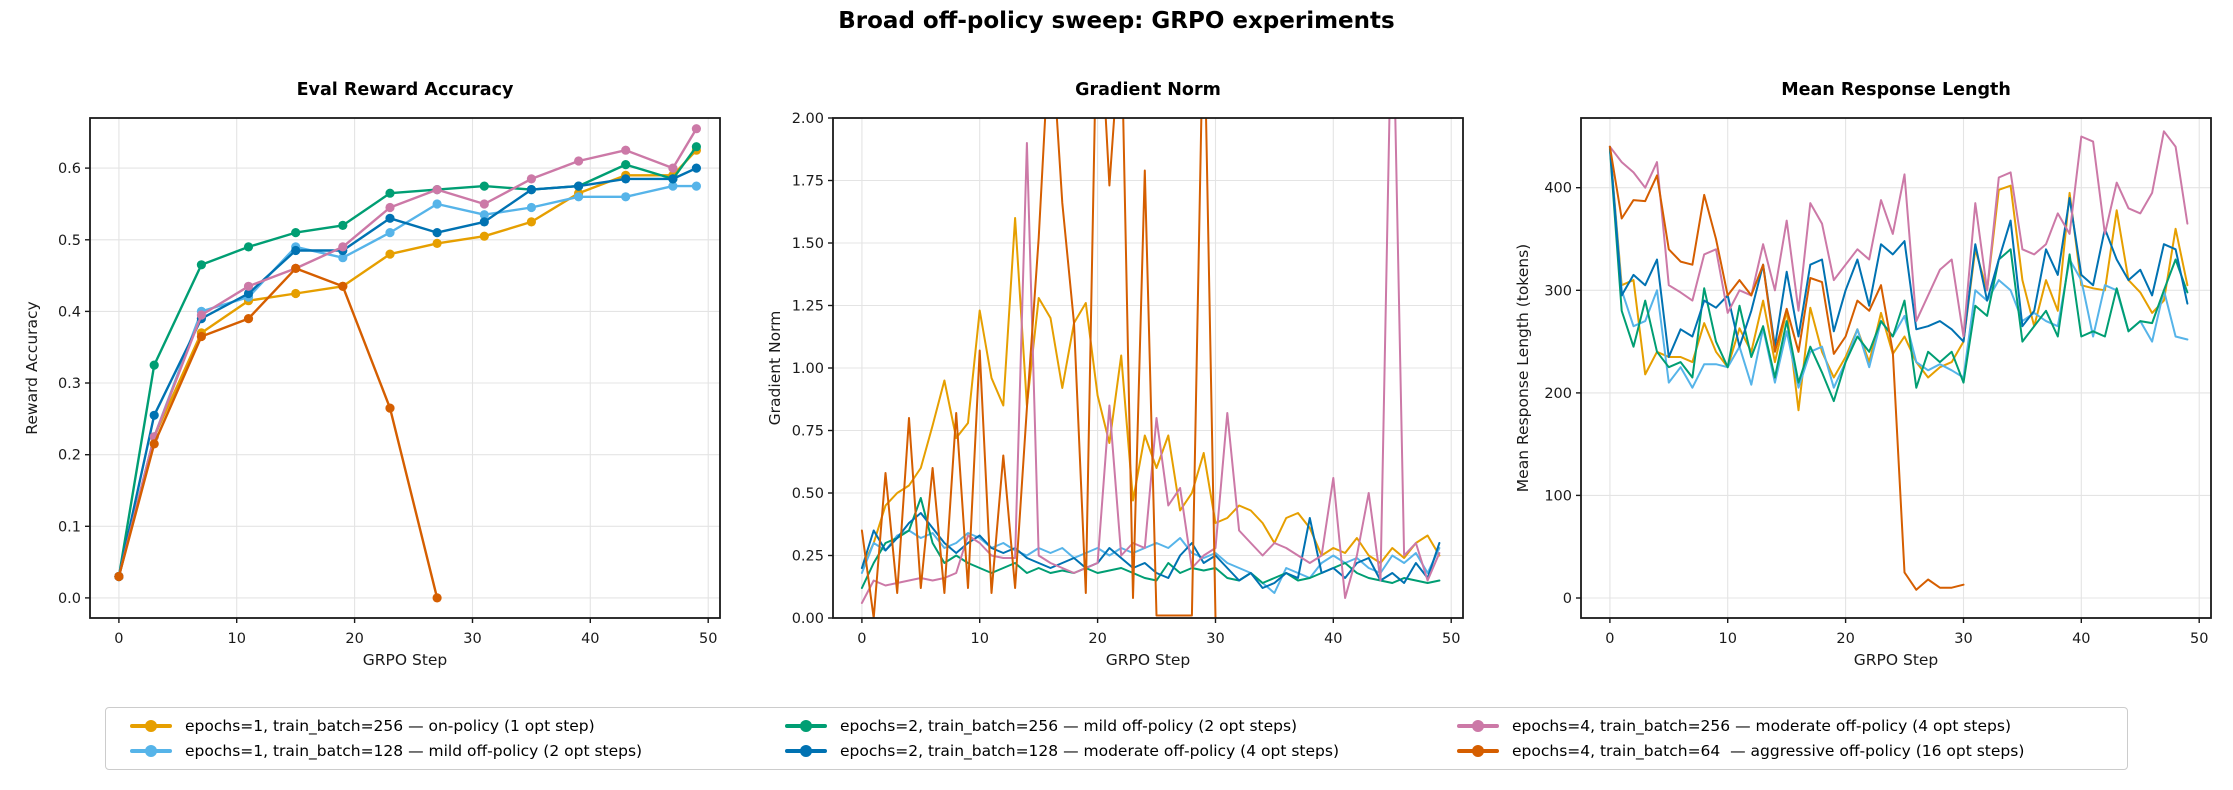 The height and width of the screenshot is (790, 2233). Describe the element at coordinates (808, 119) in the screenshot. I see `svg-text: 2.00` at that location.